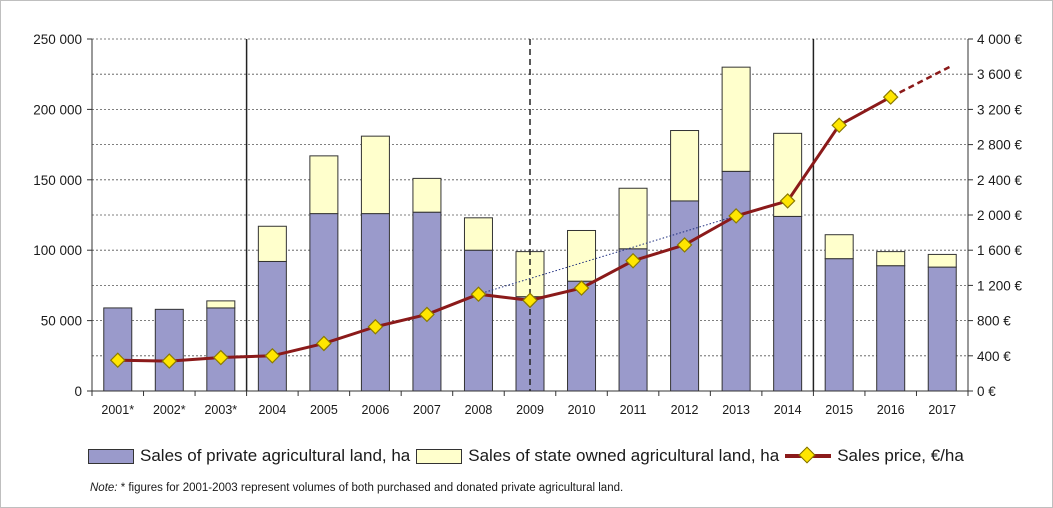  I want to click on y-right-tick-label: 400 €, so click(994, 356).